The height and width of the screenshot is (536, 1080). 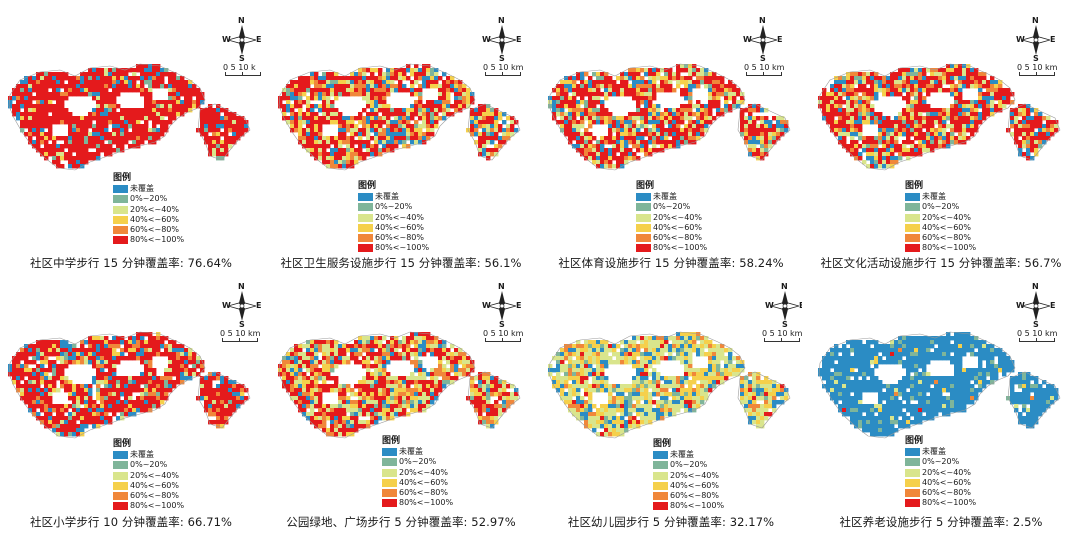 I want to click on legend-item: 40%<~60%, so click(x=148, y=220).